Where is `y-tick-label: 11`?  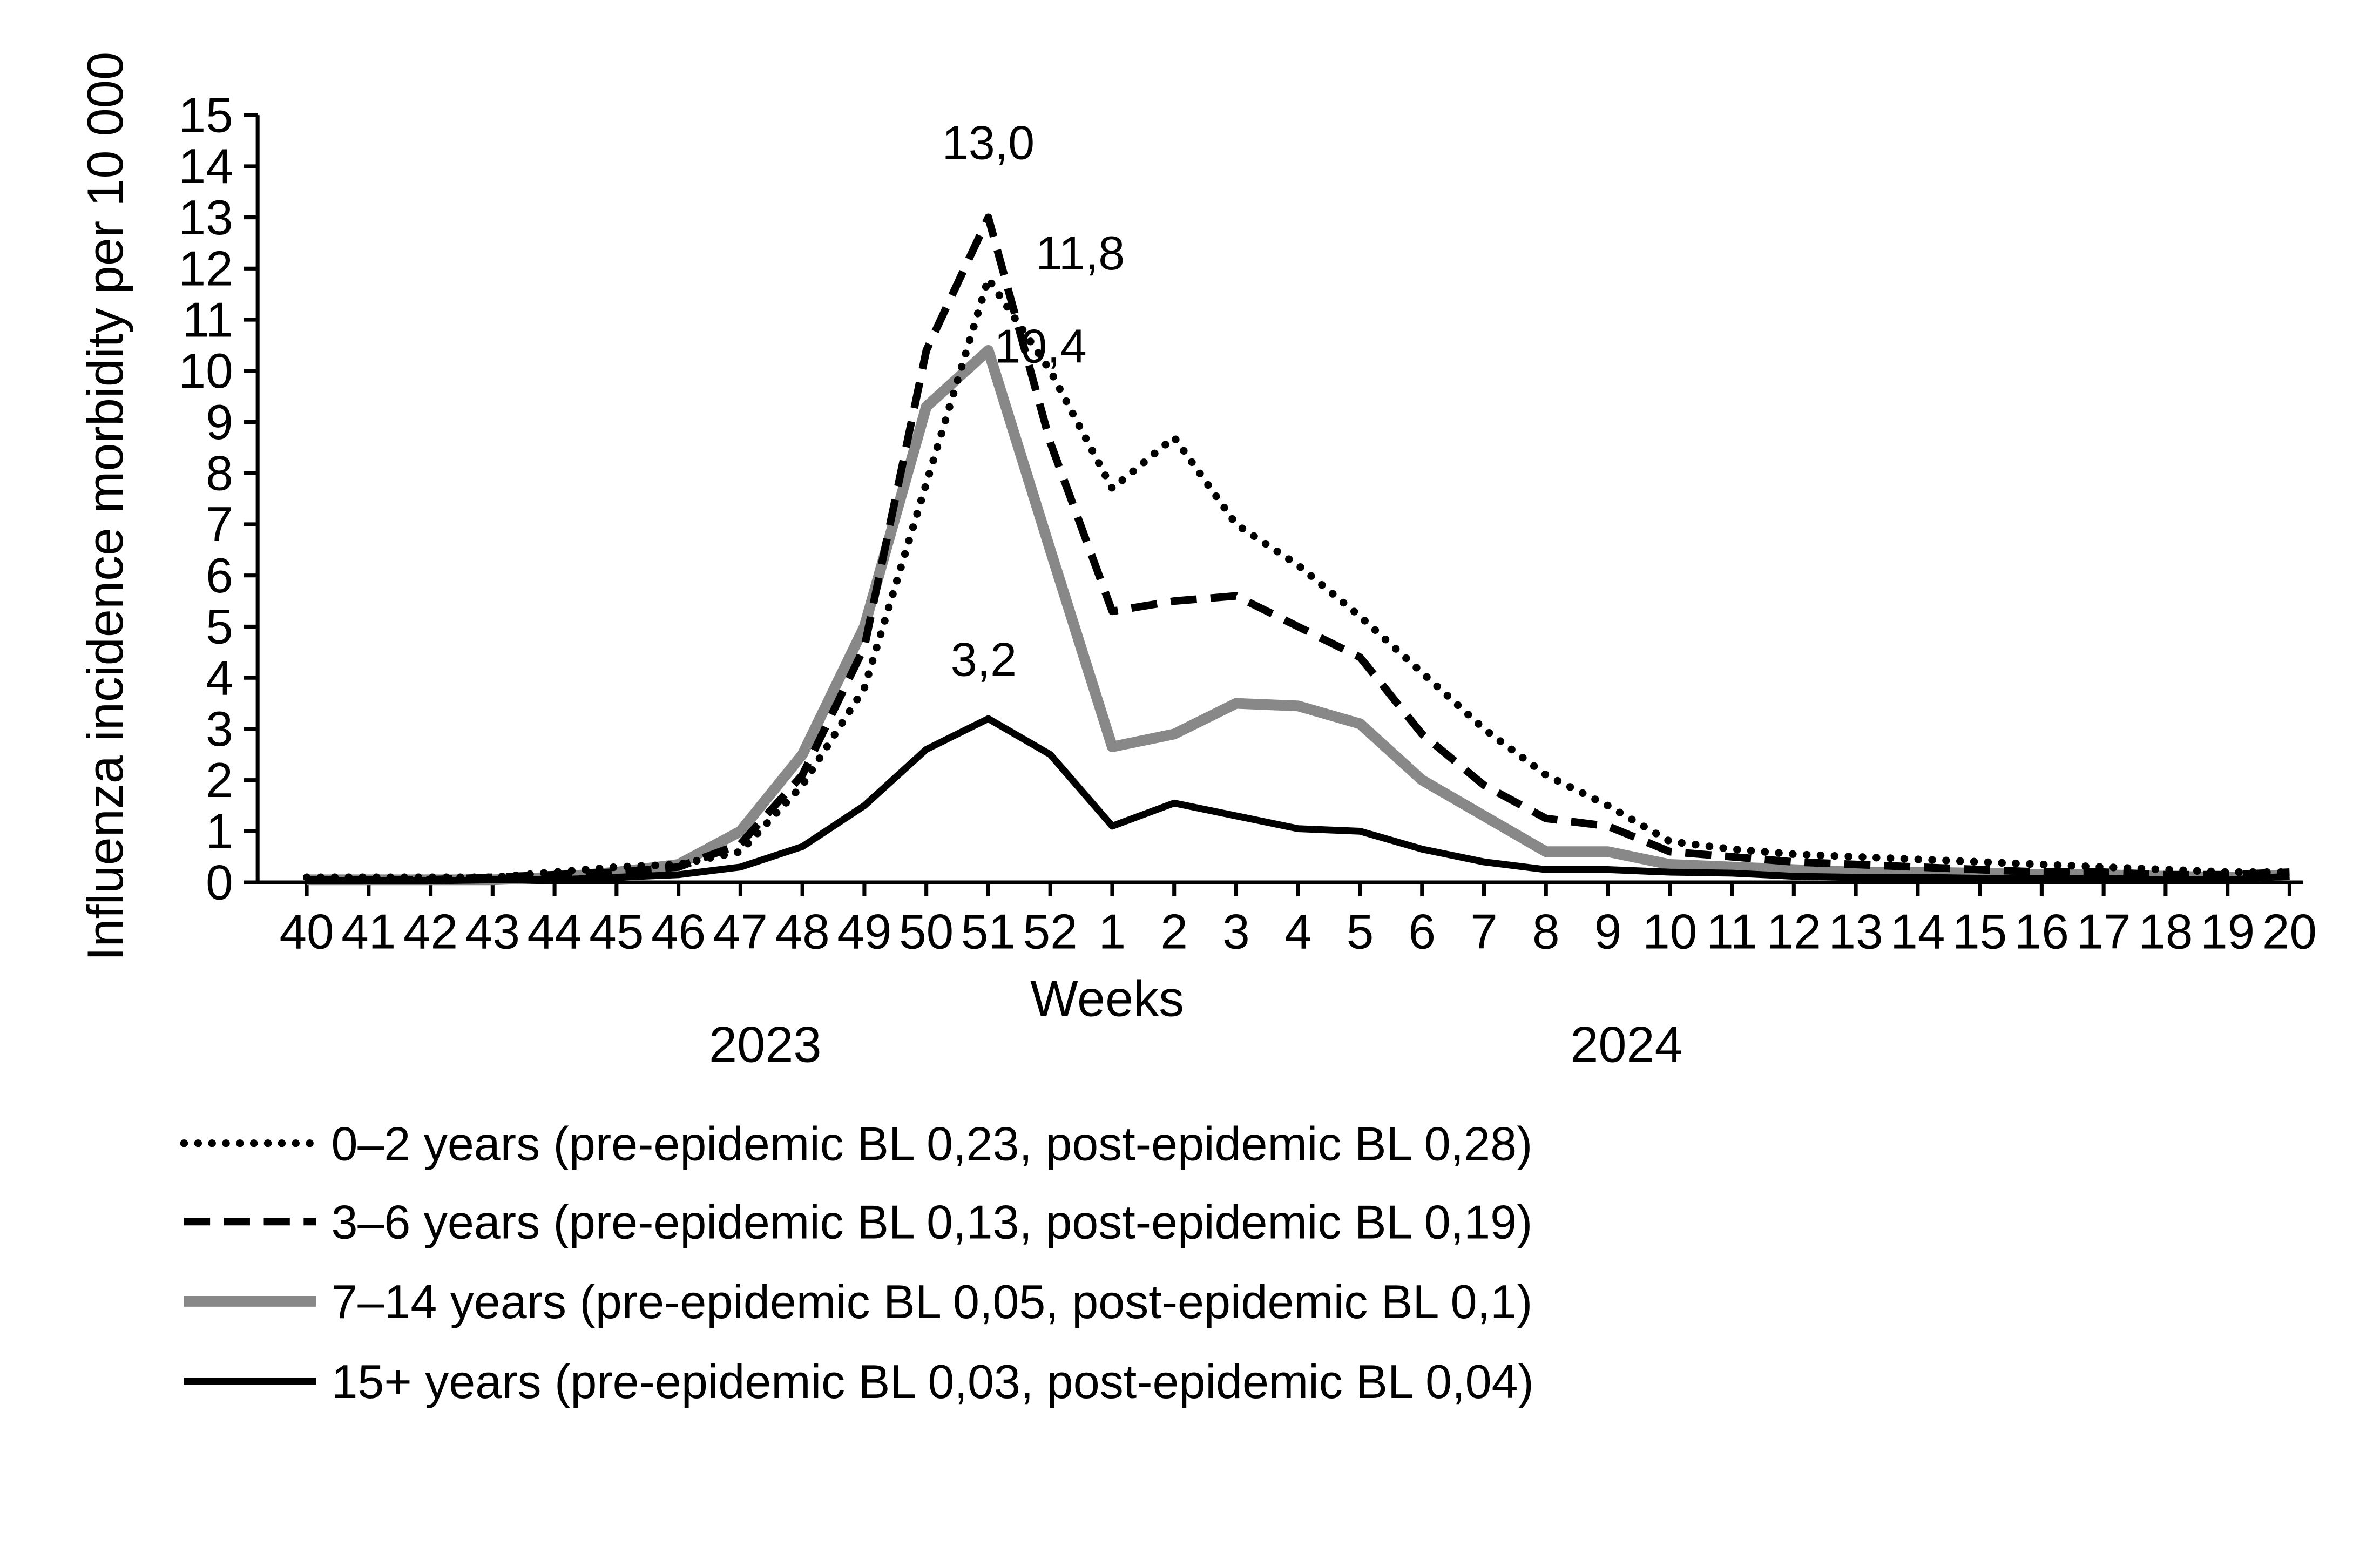 y-tick-label: 11 is located at coordinates (207, 320).